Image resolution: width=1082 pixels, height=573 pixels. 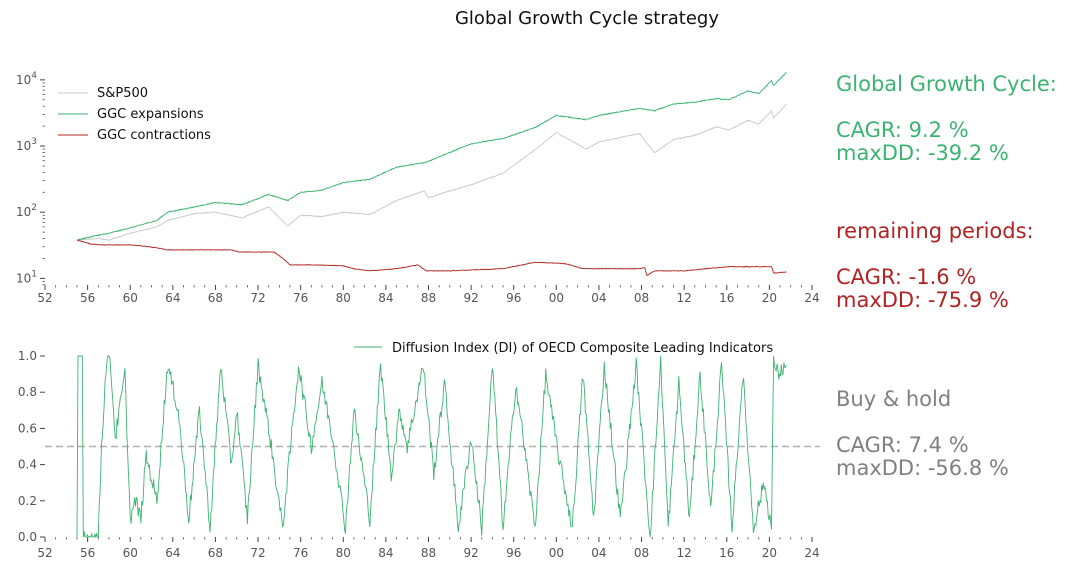 What do you see at coordinates (26, 79) in the screenshot?
I see `y-tick-label: 10⁴` at bounding box center [26, 79].